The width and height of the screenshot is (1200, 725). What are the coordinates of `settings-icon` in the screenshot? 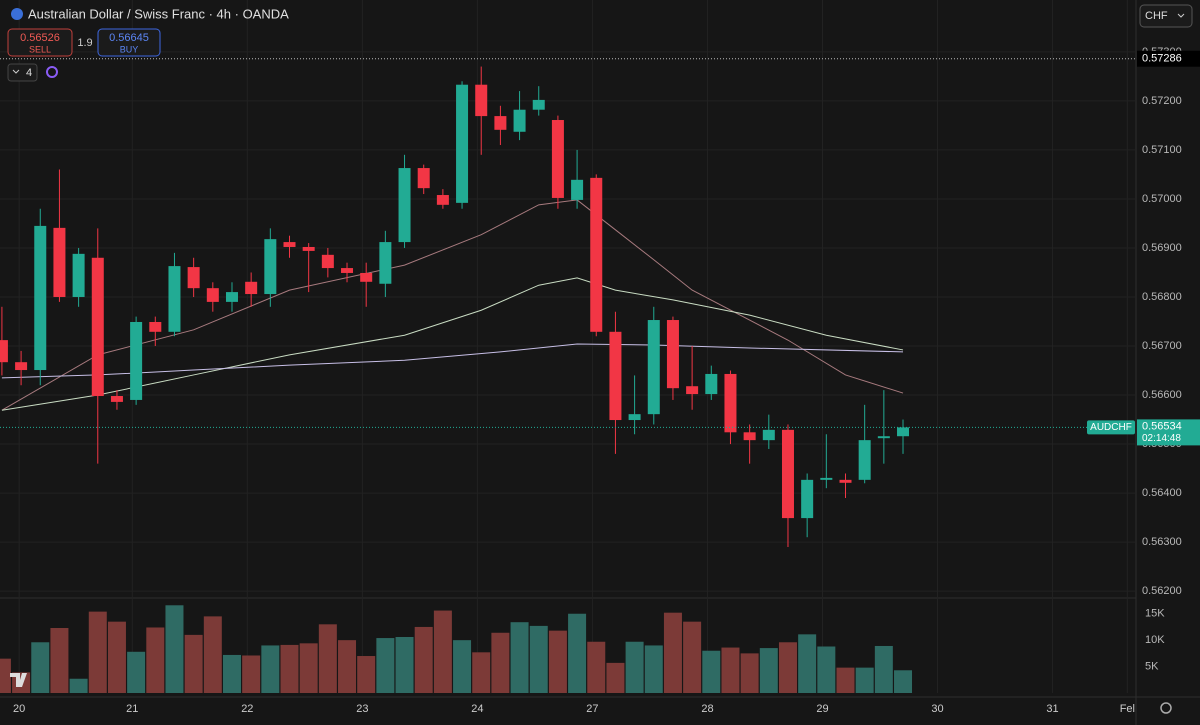 It's located at (1166, 708).